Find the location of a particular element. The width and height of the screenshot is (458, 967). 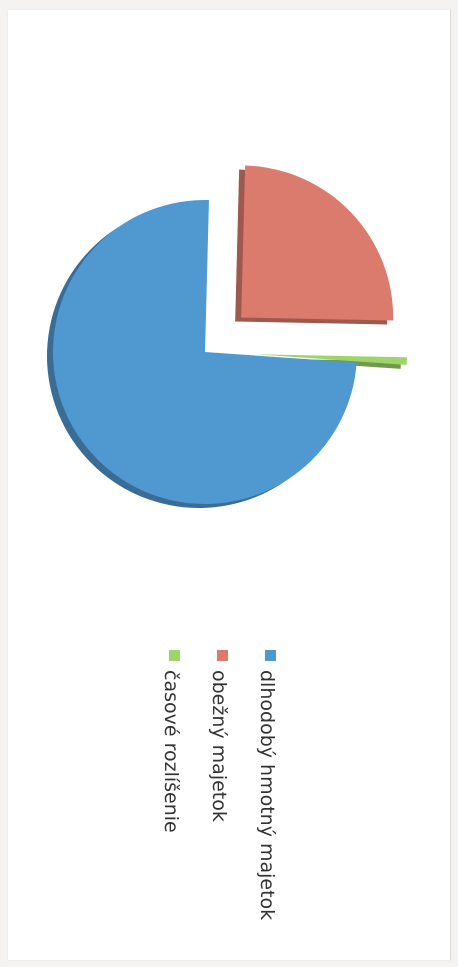

legend-item-casove-rozlisenie: časové rozlíšenie is located at coordinates (171, 741).